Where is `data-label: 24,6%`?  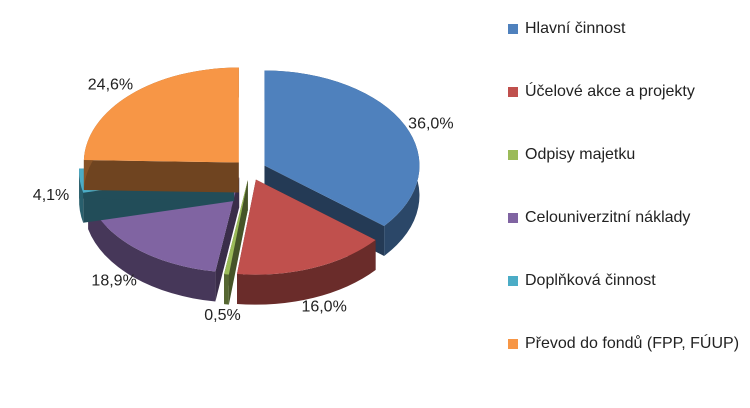
data-label: 24,6% is located at coordinates (110, 84).